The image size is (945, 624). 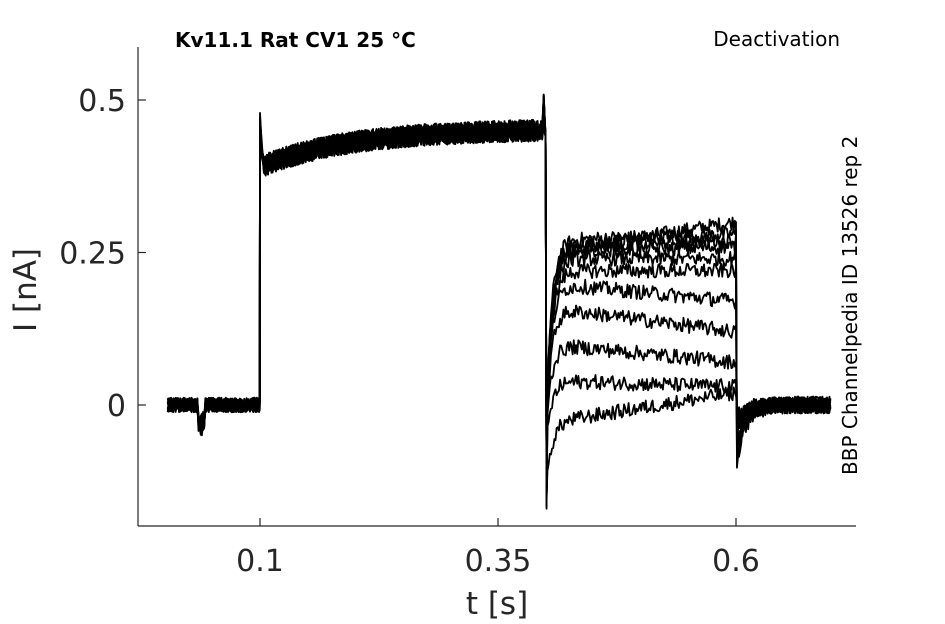 I want to click on y-tick-label: 0, so click(x=116, y=406).